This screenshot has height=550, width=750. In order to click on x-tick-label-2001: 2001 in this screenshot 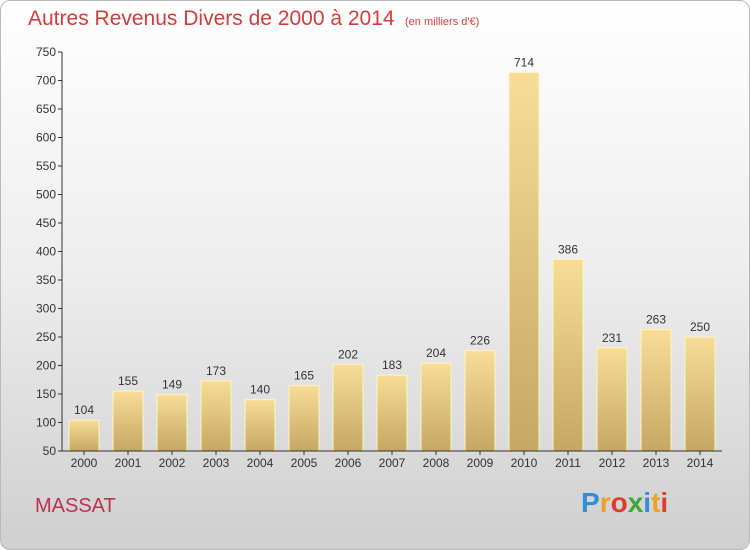, I will do `click(128, 463)`.